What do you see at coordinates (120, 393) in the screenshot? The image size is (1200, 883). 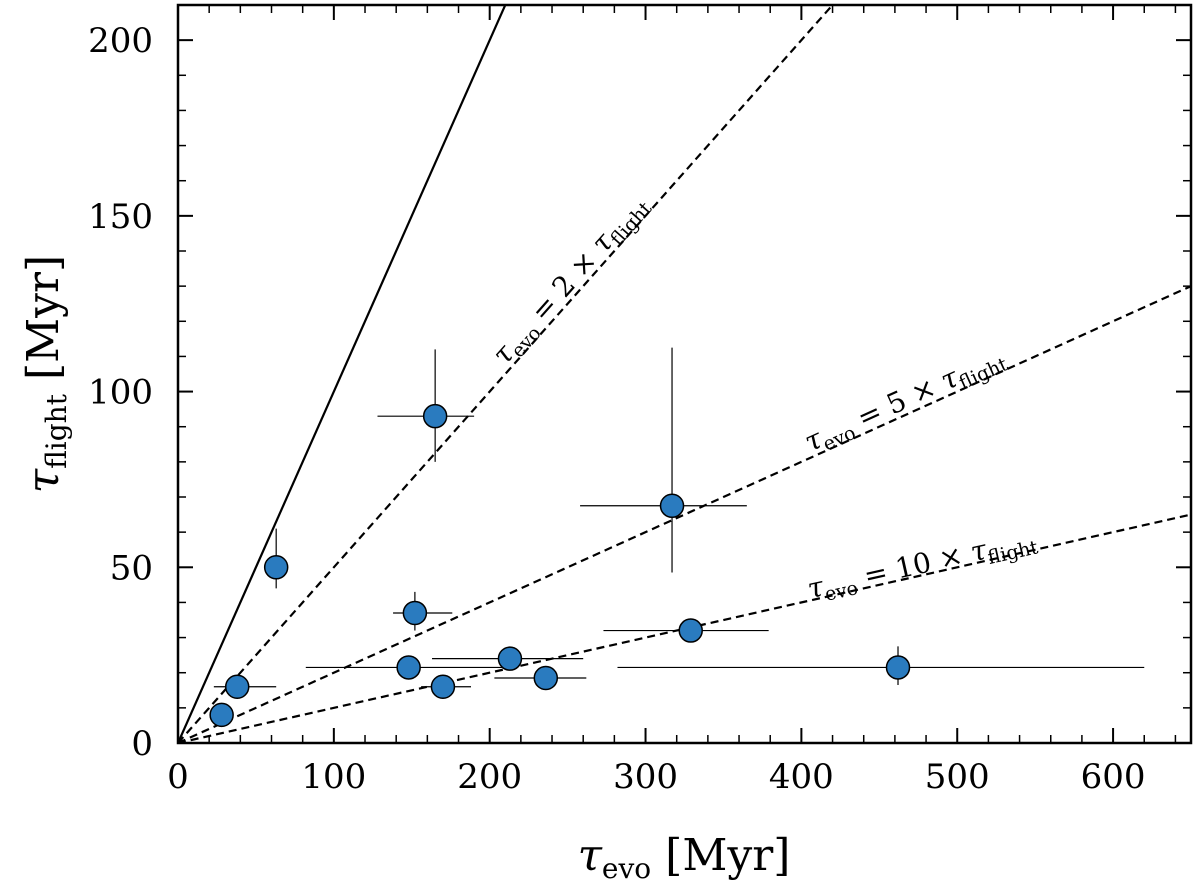 I see `y-tick-label: 100` at bounding box center [120, 393].